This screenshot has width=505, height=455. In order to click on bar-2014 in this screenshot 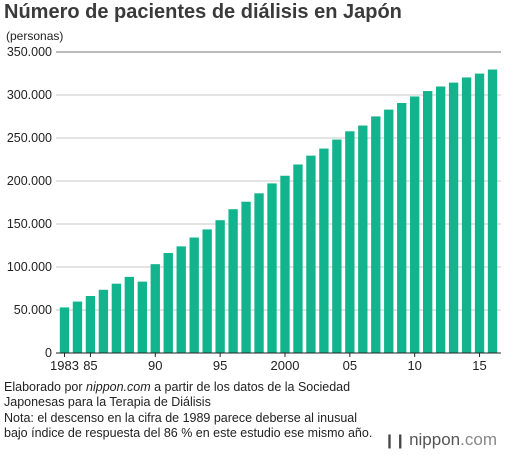, I will do `click(466, 215)`.